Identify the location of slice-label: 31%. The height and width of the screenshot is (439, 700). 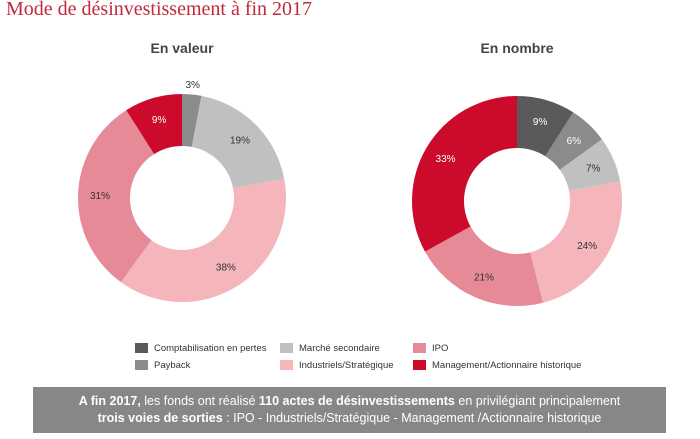
(100, 196).